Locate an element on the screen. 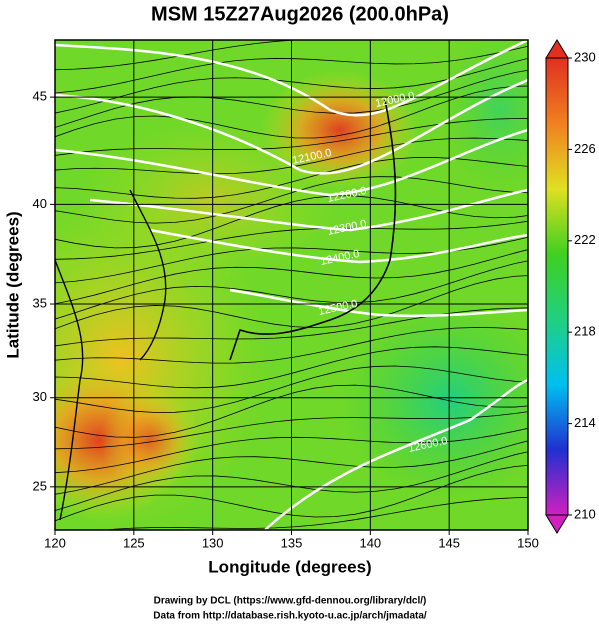 This screenshot has width=599, height=630. y-tick-label: 25 is located at coordinates (40, 485).